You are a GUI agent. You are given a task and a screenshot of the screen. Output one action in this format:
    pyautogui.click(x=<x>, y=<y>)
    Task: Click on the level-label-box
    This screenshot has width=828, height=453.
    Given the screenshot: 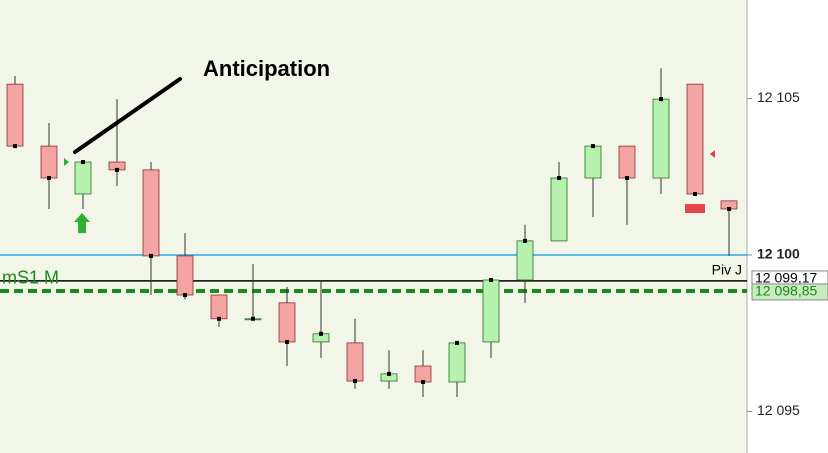 What is the action you would take?
    pyautogui.click(x=789, y=292)
    